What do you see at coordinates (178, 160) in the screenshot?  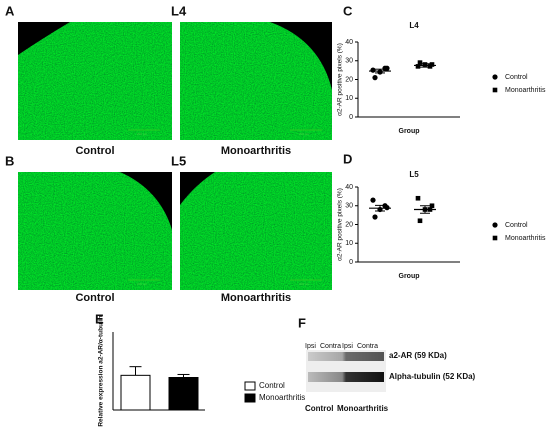 I see `row-title: L5` at bounding box center [178, 160].